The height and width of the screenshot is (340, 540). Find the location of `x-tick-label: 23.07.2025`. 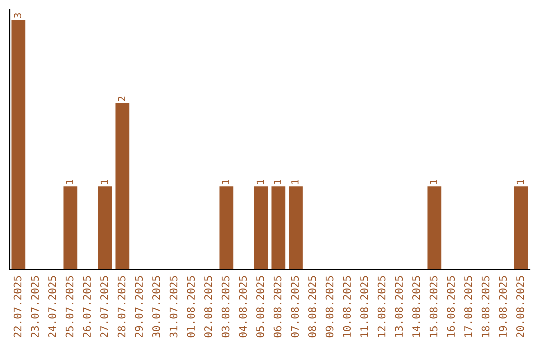

x-tick-label: 23.07.2025 is located at coordinates (35, 307).